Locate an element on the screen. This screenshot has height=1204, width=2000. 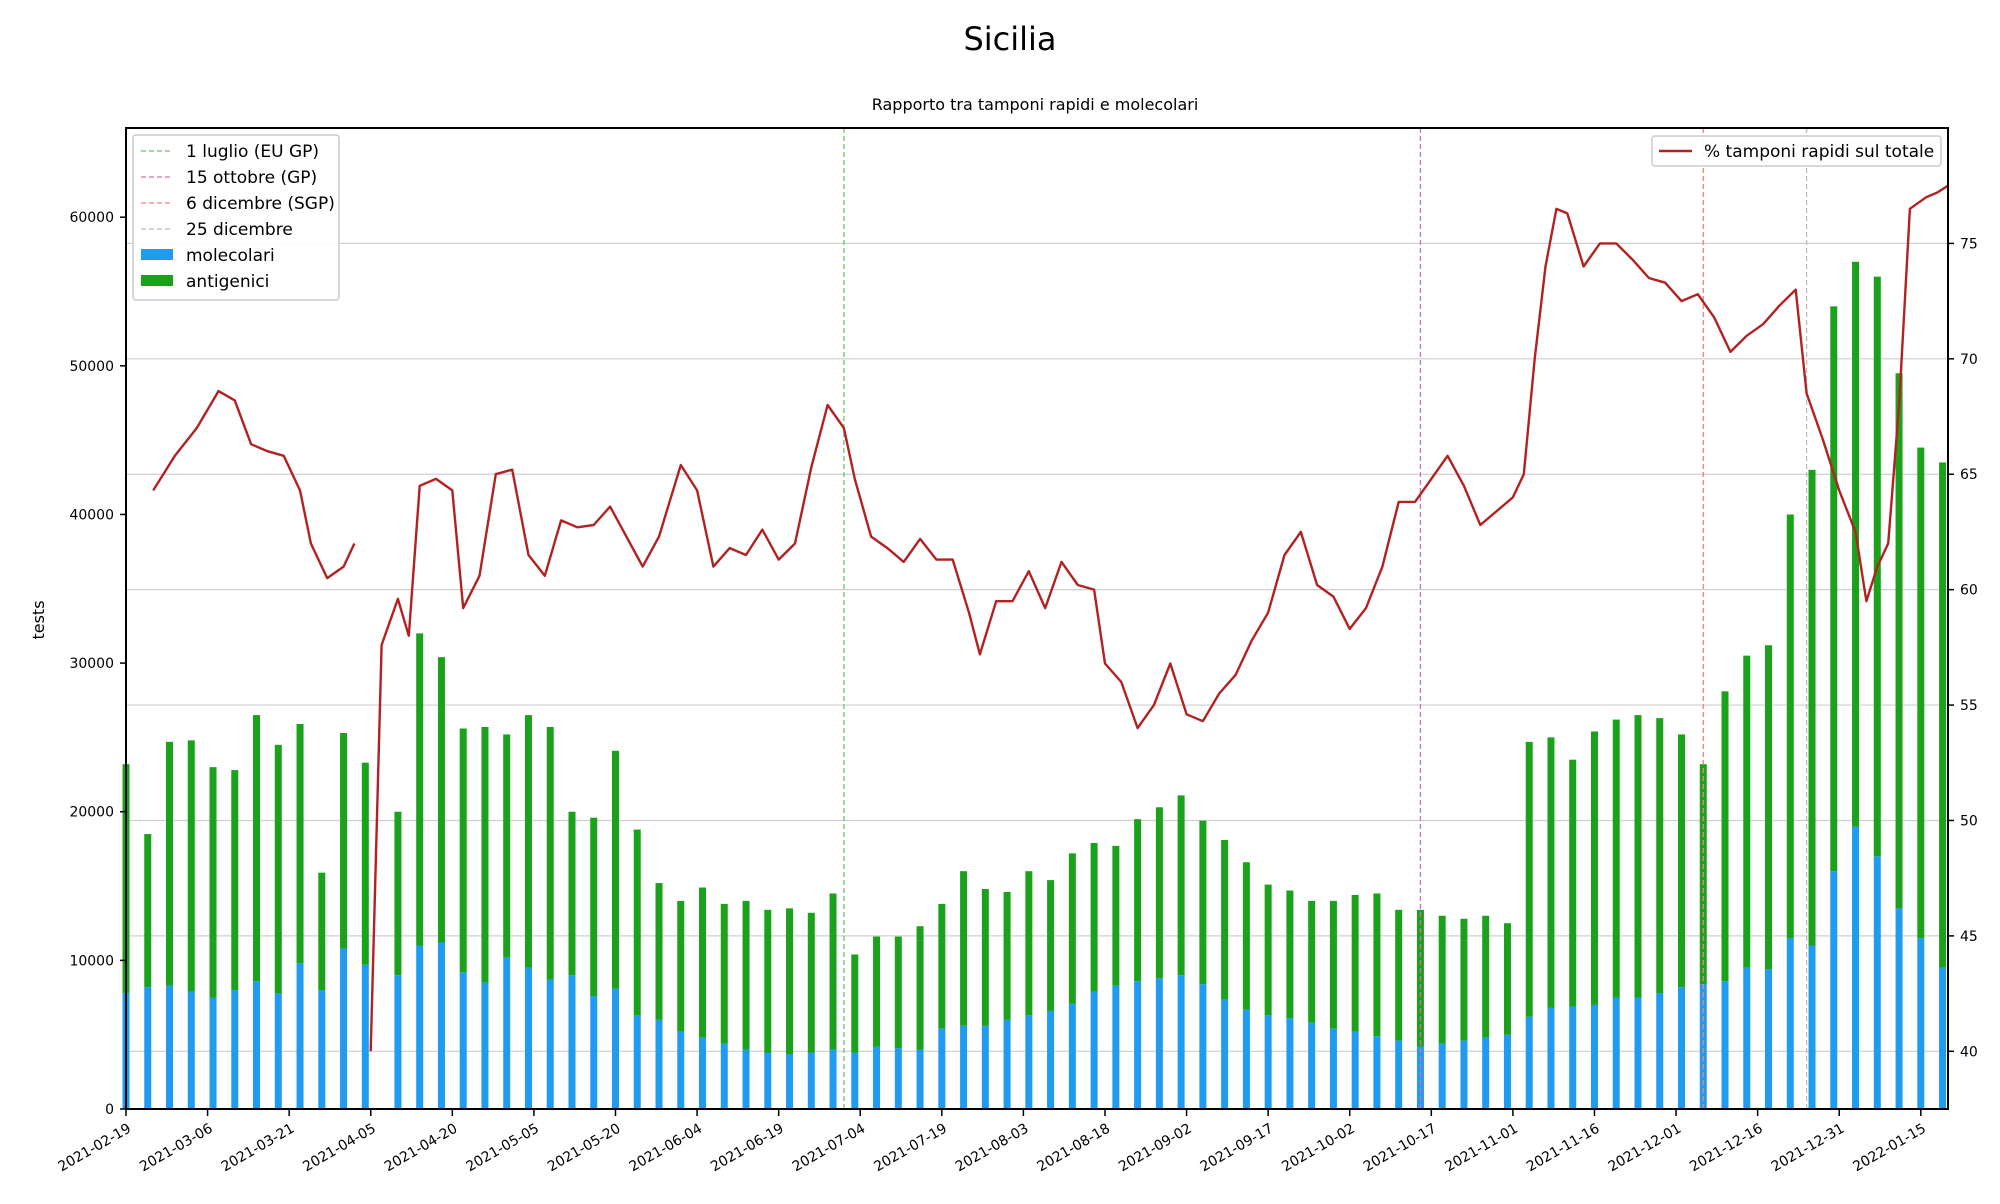
x-tick-label: 2021-04-05 is located at coordinates (339, 1148).